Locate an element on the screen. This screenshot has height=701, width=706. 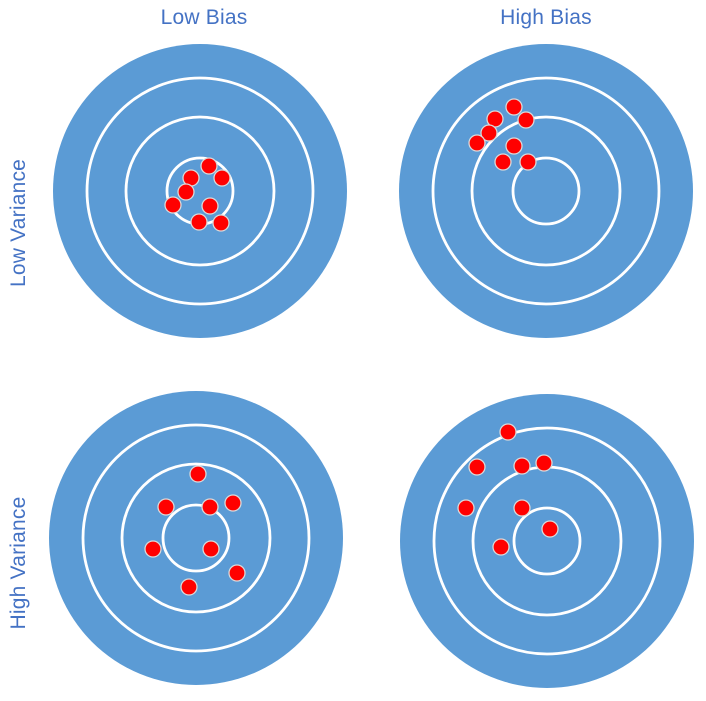
column-title-high-bias: High Bias is located at coordinates (546, 17).